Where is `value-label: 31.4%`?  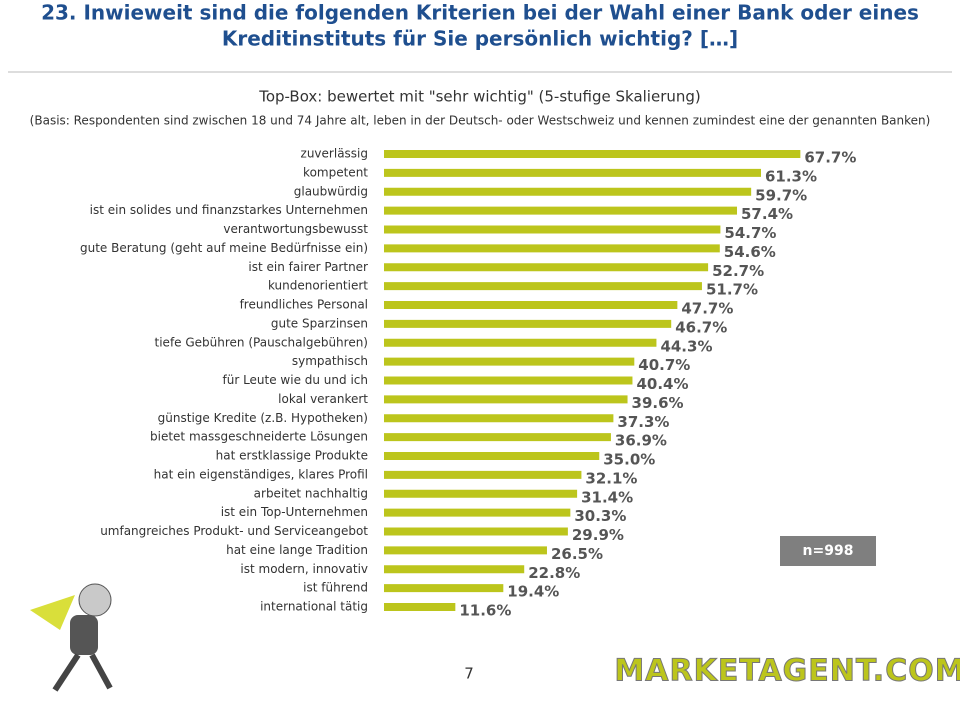
value-label: 31.4% is located at coordinates (607, 497).